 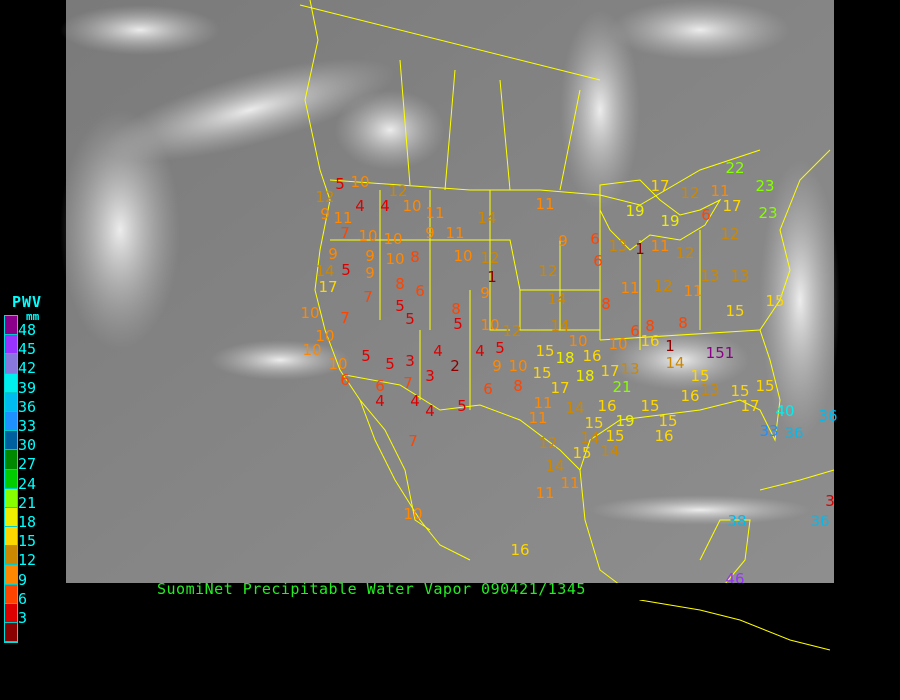 I want to click on canada-prairie-lines, so click(x=450, y=97).